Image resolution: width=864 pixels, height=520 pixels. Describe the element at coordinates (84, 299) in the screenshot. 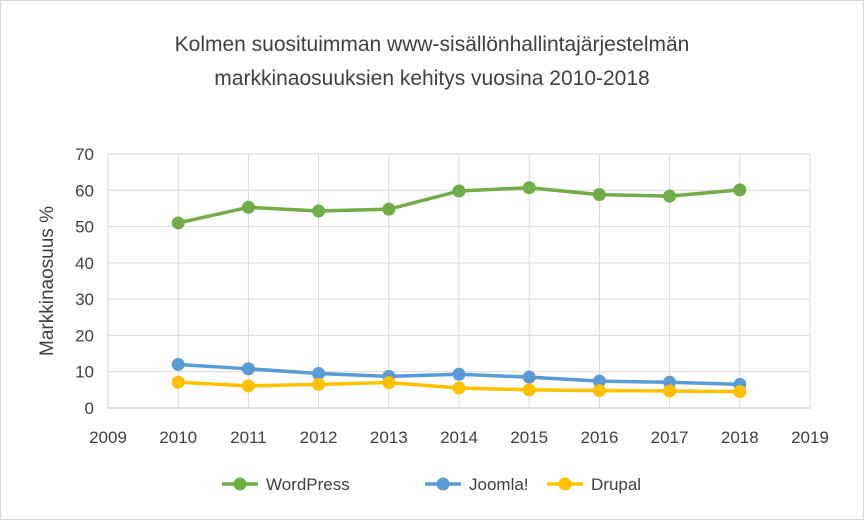

I see `y-tick-label: 30` at that location.